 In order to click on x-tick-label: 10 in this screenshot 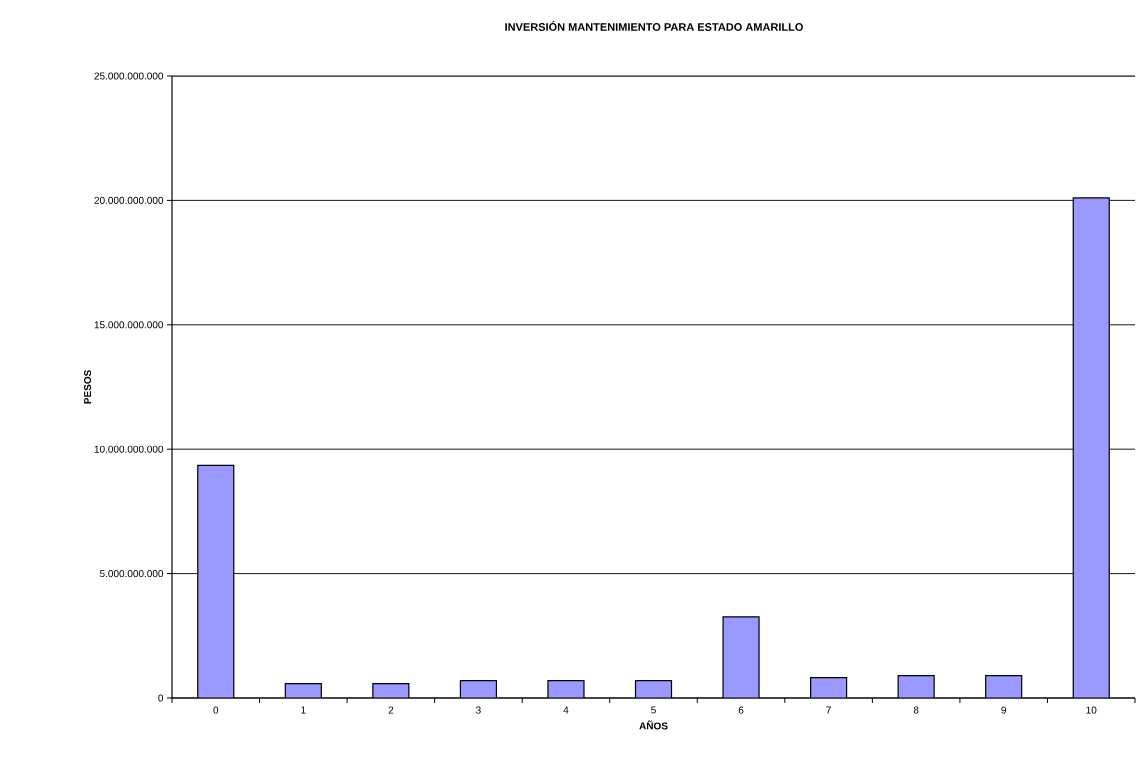, I will do `click(1091, 710)`.